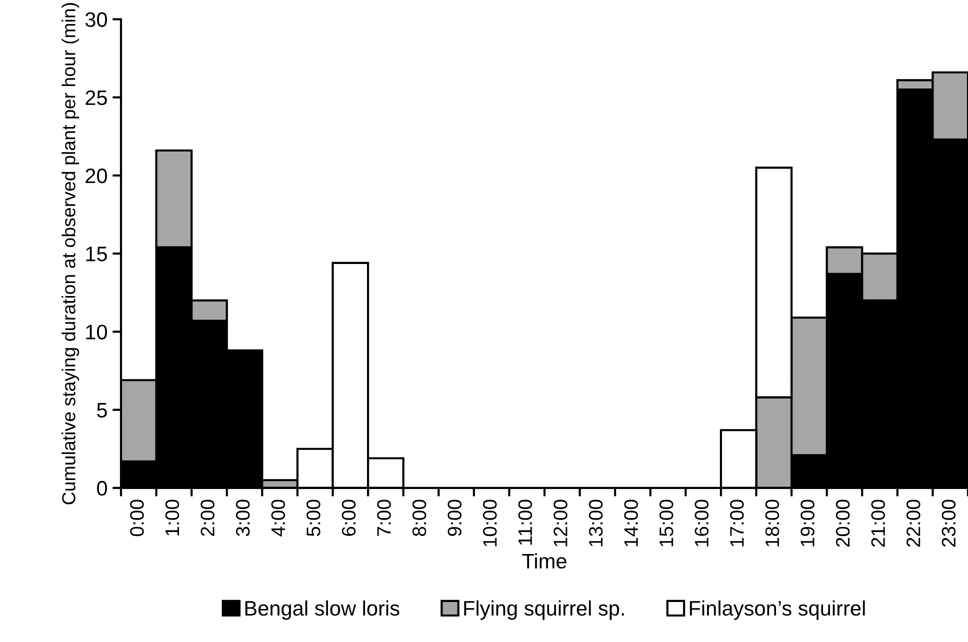  What do you see at coordinates (595, 523) in the screenshot?
I see `x-tick-label: 13:00` at bounding box center [595, 523].